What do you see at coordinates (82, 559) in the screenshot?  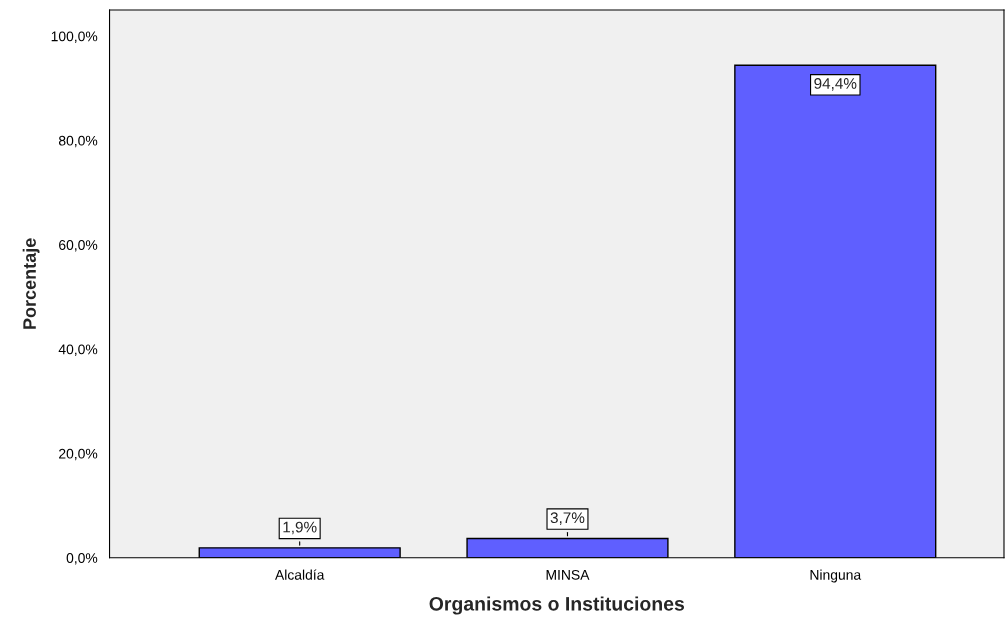 I see `y-tick-label: 0,0%` at bounding box center [82, 559].